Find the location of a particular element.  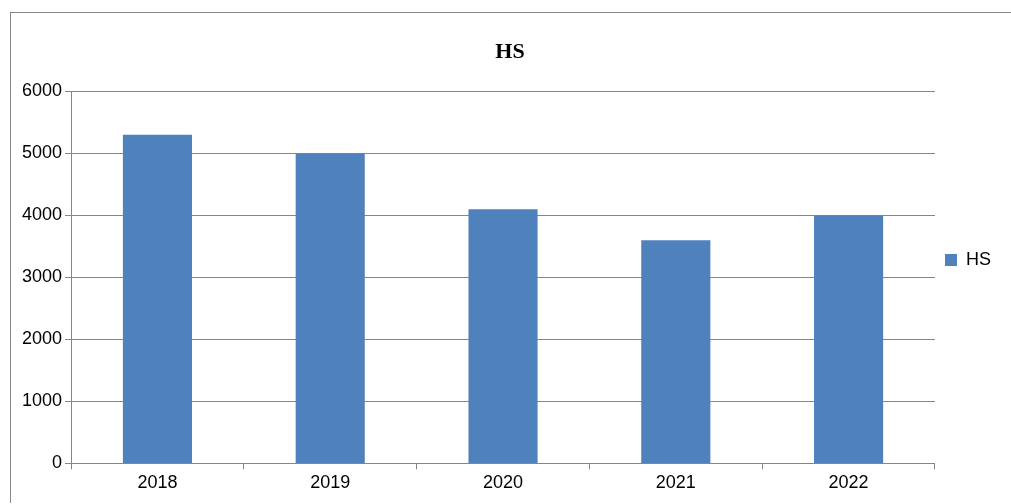

legend-label: HS is located at coordinates (979, 258).